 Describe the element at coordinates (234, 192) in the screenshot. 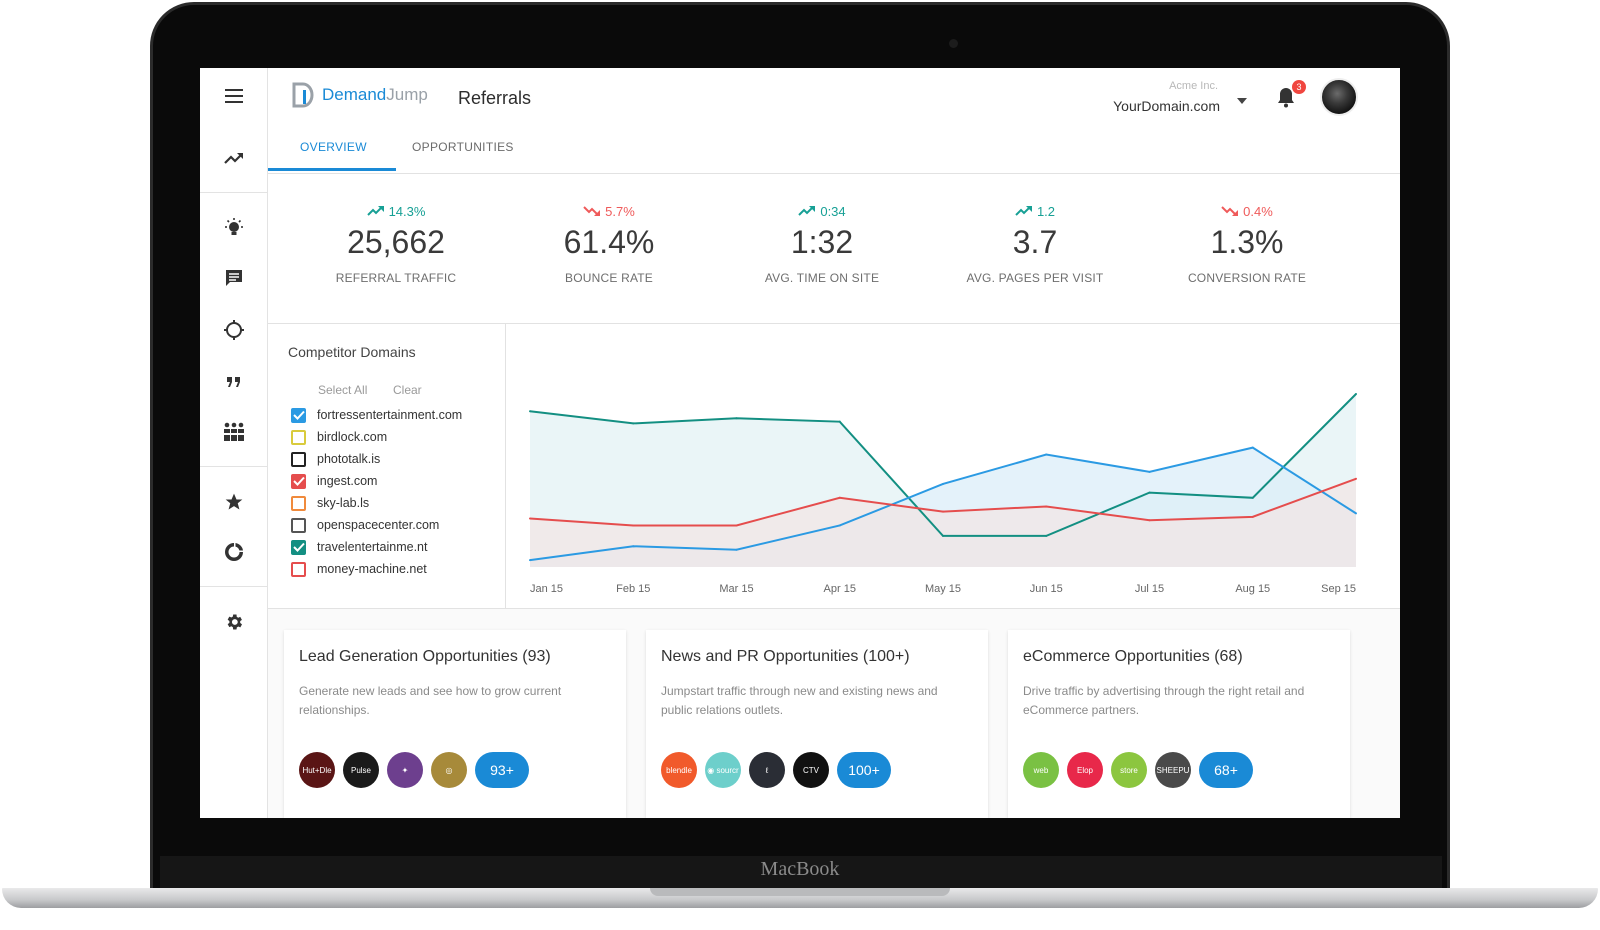

I see `sidebar-divider` at that location.